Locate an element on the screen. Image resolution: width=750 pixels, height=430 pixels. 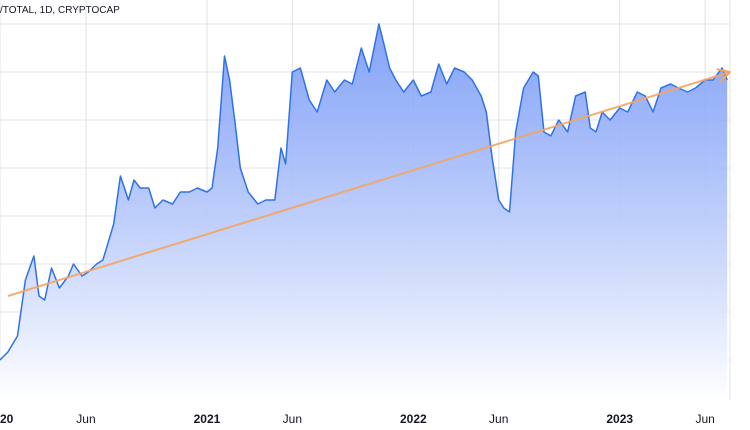
x-axis: 20 Jun 2021 Jun 2022 Jun 2023 Jun is located at coordinates (357, 419).